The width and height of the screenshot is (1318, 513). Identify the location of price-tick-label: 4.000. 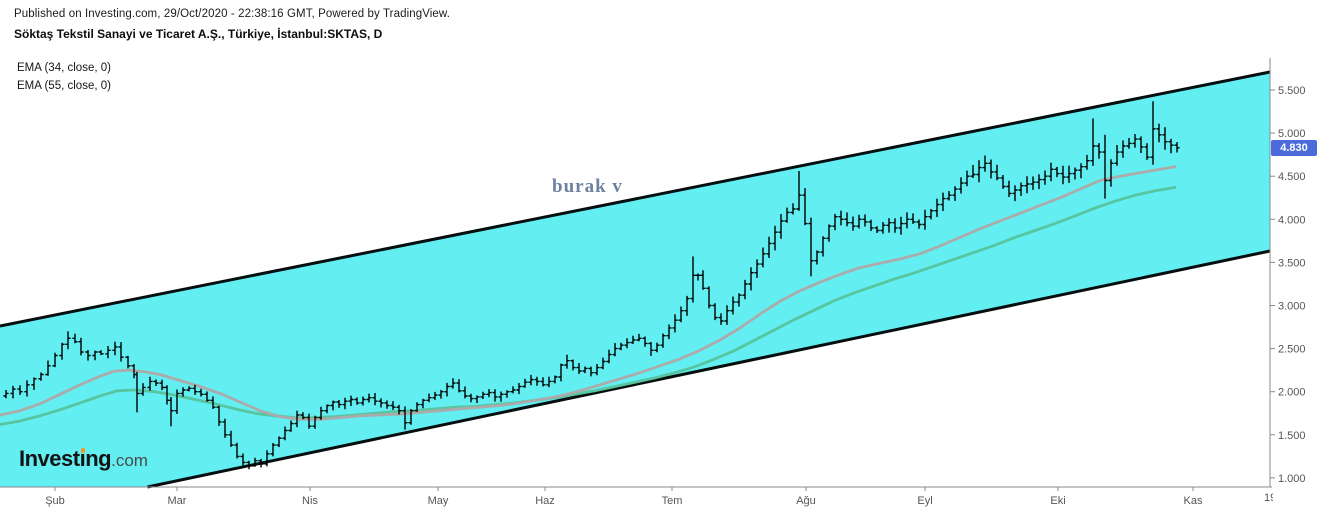
(1292, 220).